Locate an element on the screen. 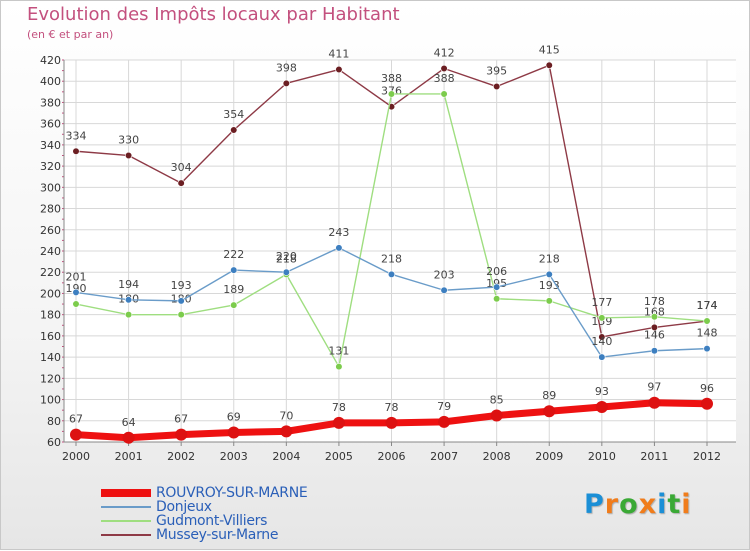 The image size is (750, 551). data-label-gudmont-villiers: 178 is located at coordinates (654, 301).